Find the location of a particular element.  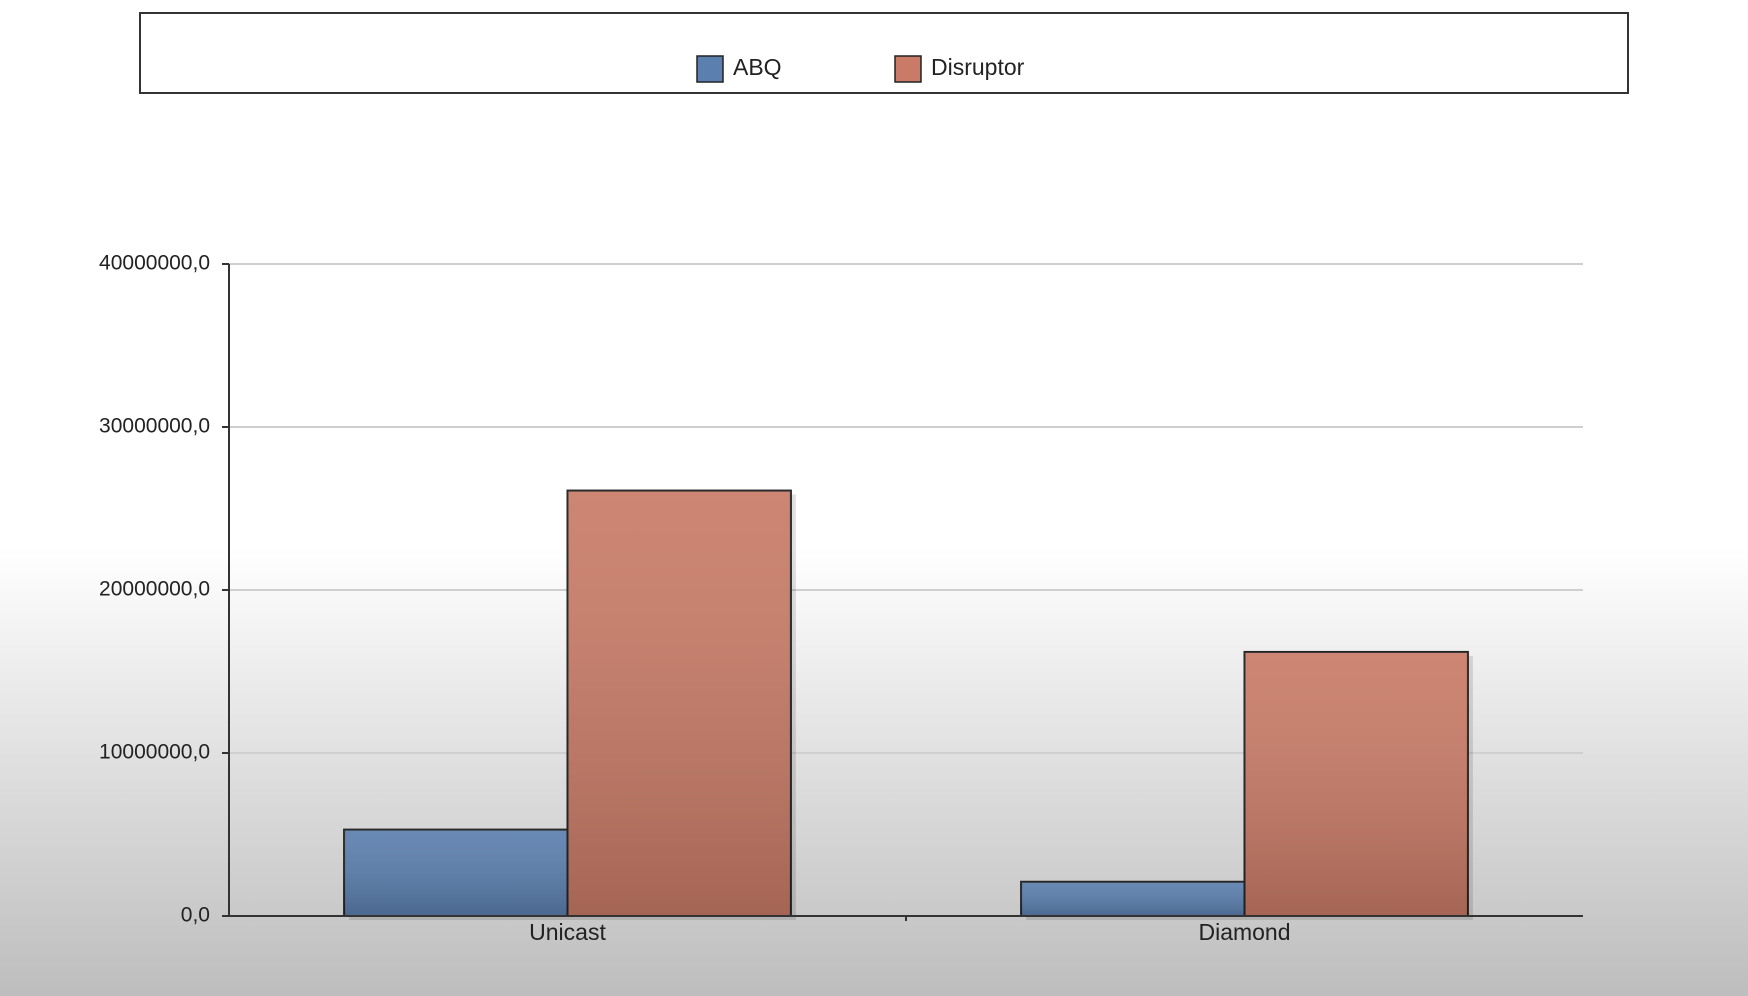

y-tick-label: 20000000,0 is located at coordinates (154, 589).